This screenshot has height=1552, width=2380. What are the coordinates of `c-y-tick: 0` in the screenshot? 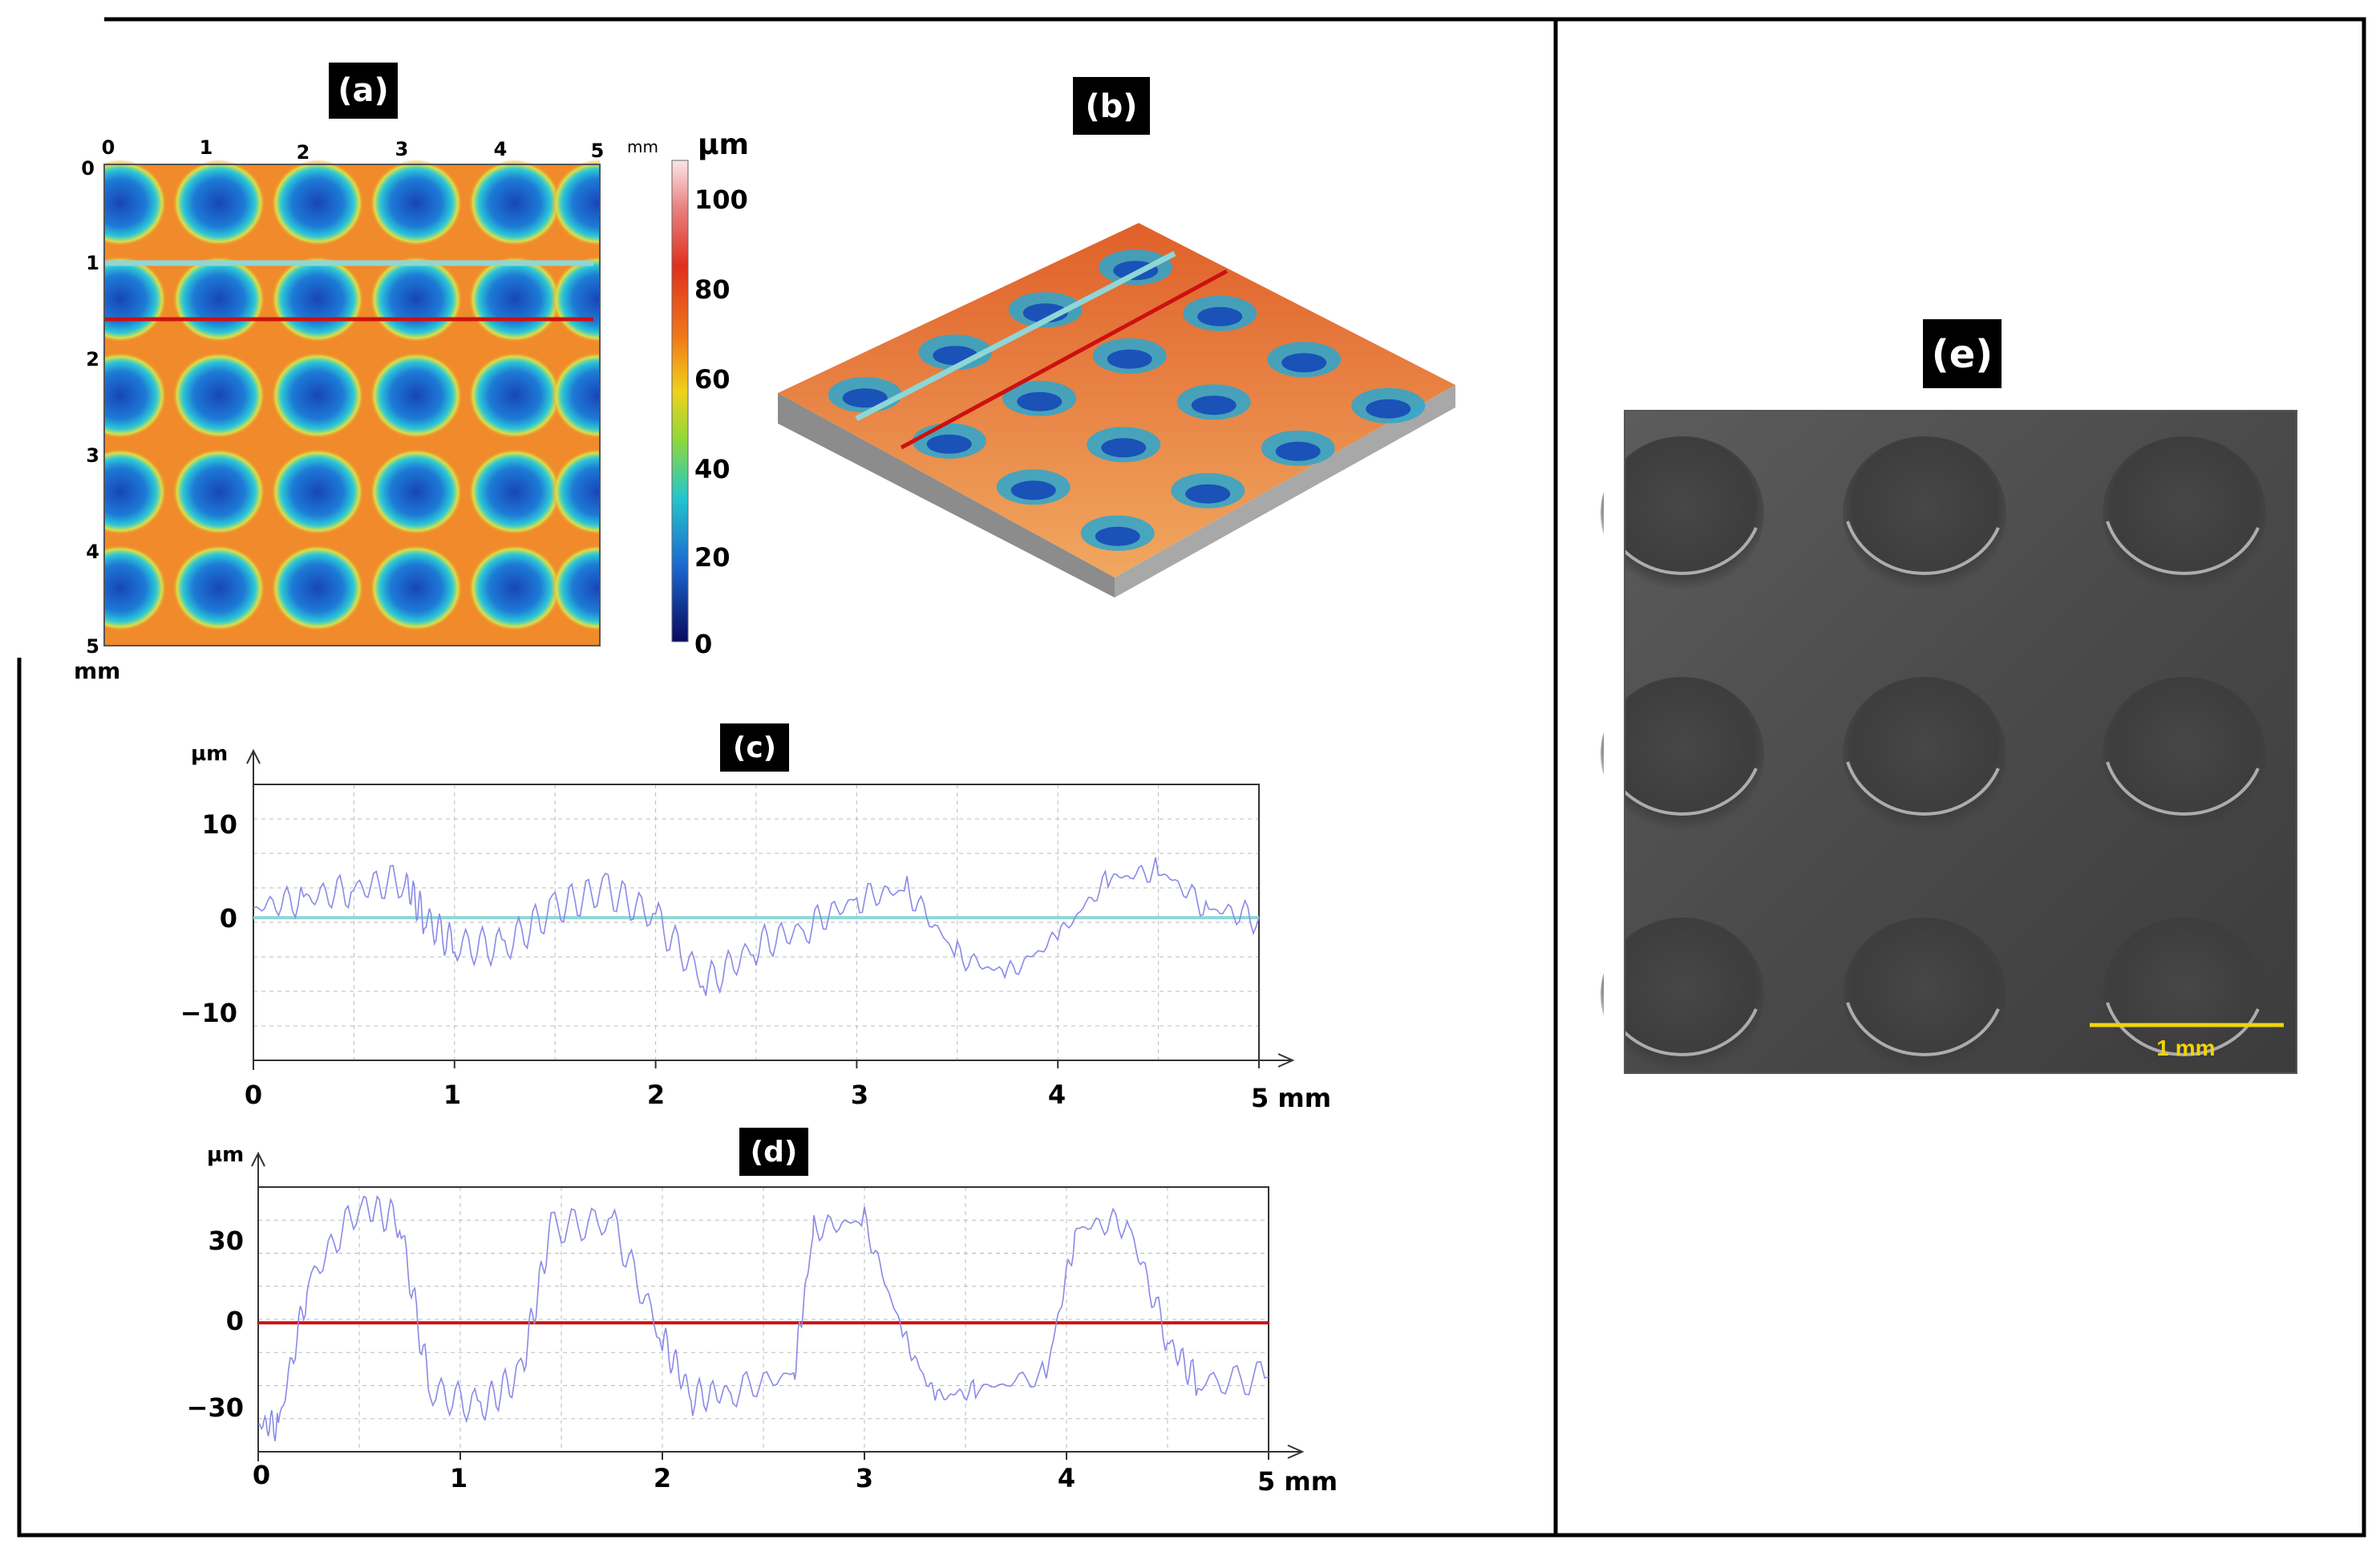 It's located at (228, 918).